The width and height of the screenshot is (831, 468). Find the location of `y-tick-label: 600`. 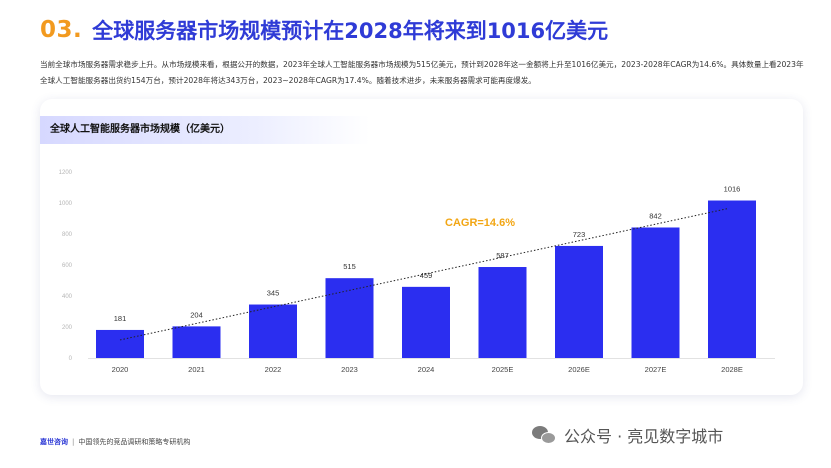

y-tick-label: 600 is located at coordinates (67, 266).